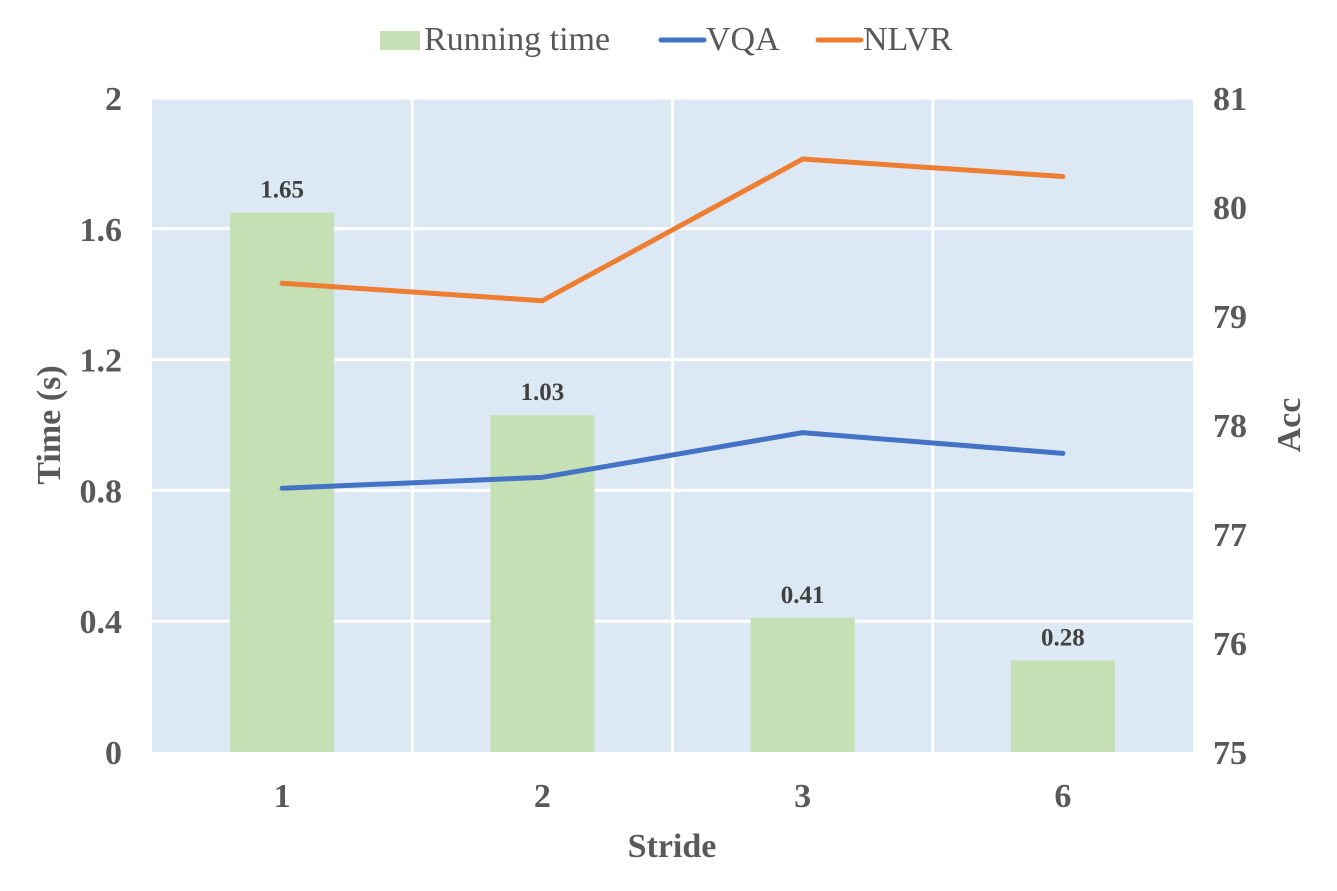 The width and height of the screenshot is (1337, 891). What do you see at coordinates (1230, 644) in the screenshot?
I see `right-axis-tick-label: 76` at bounding box center [1230, 644].